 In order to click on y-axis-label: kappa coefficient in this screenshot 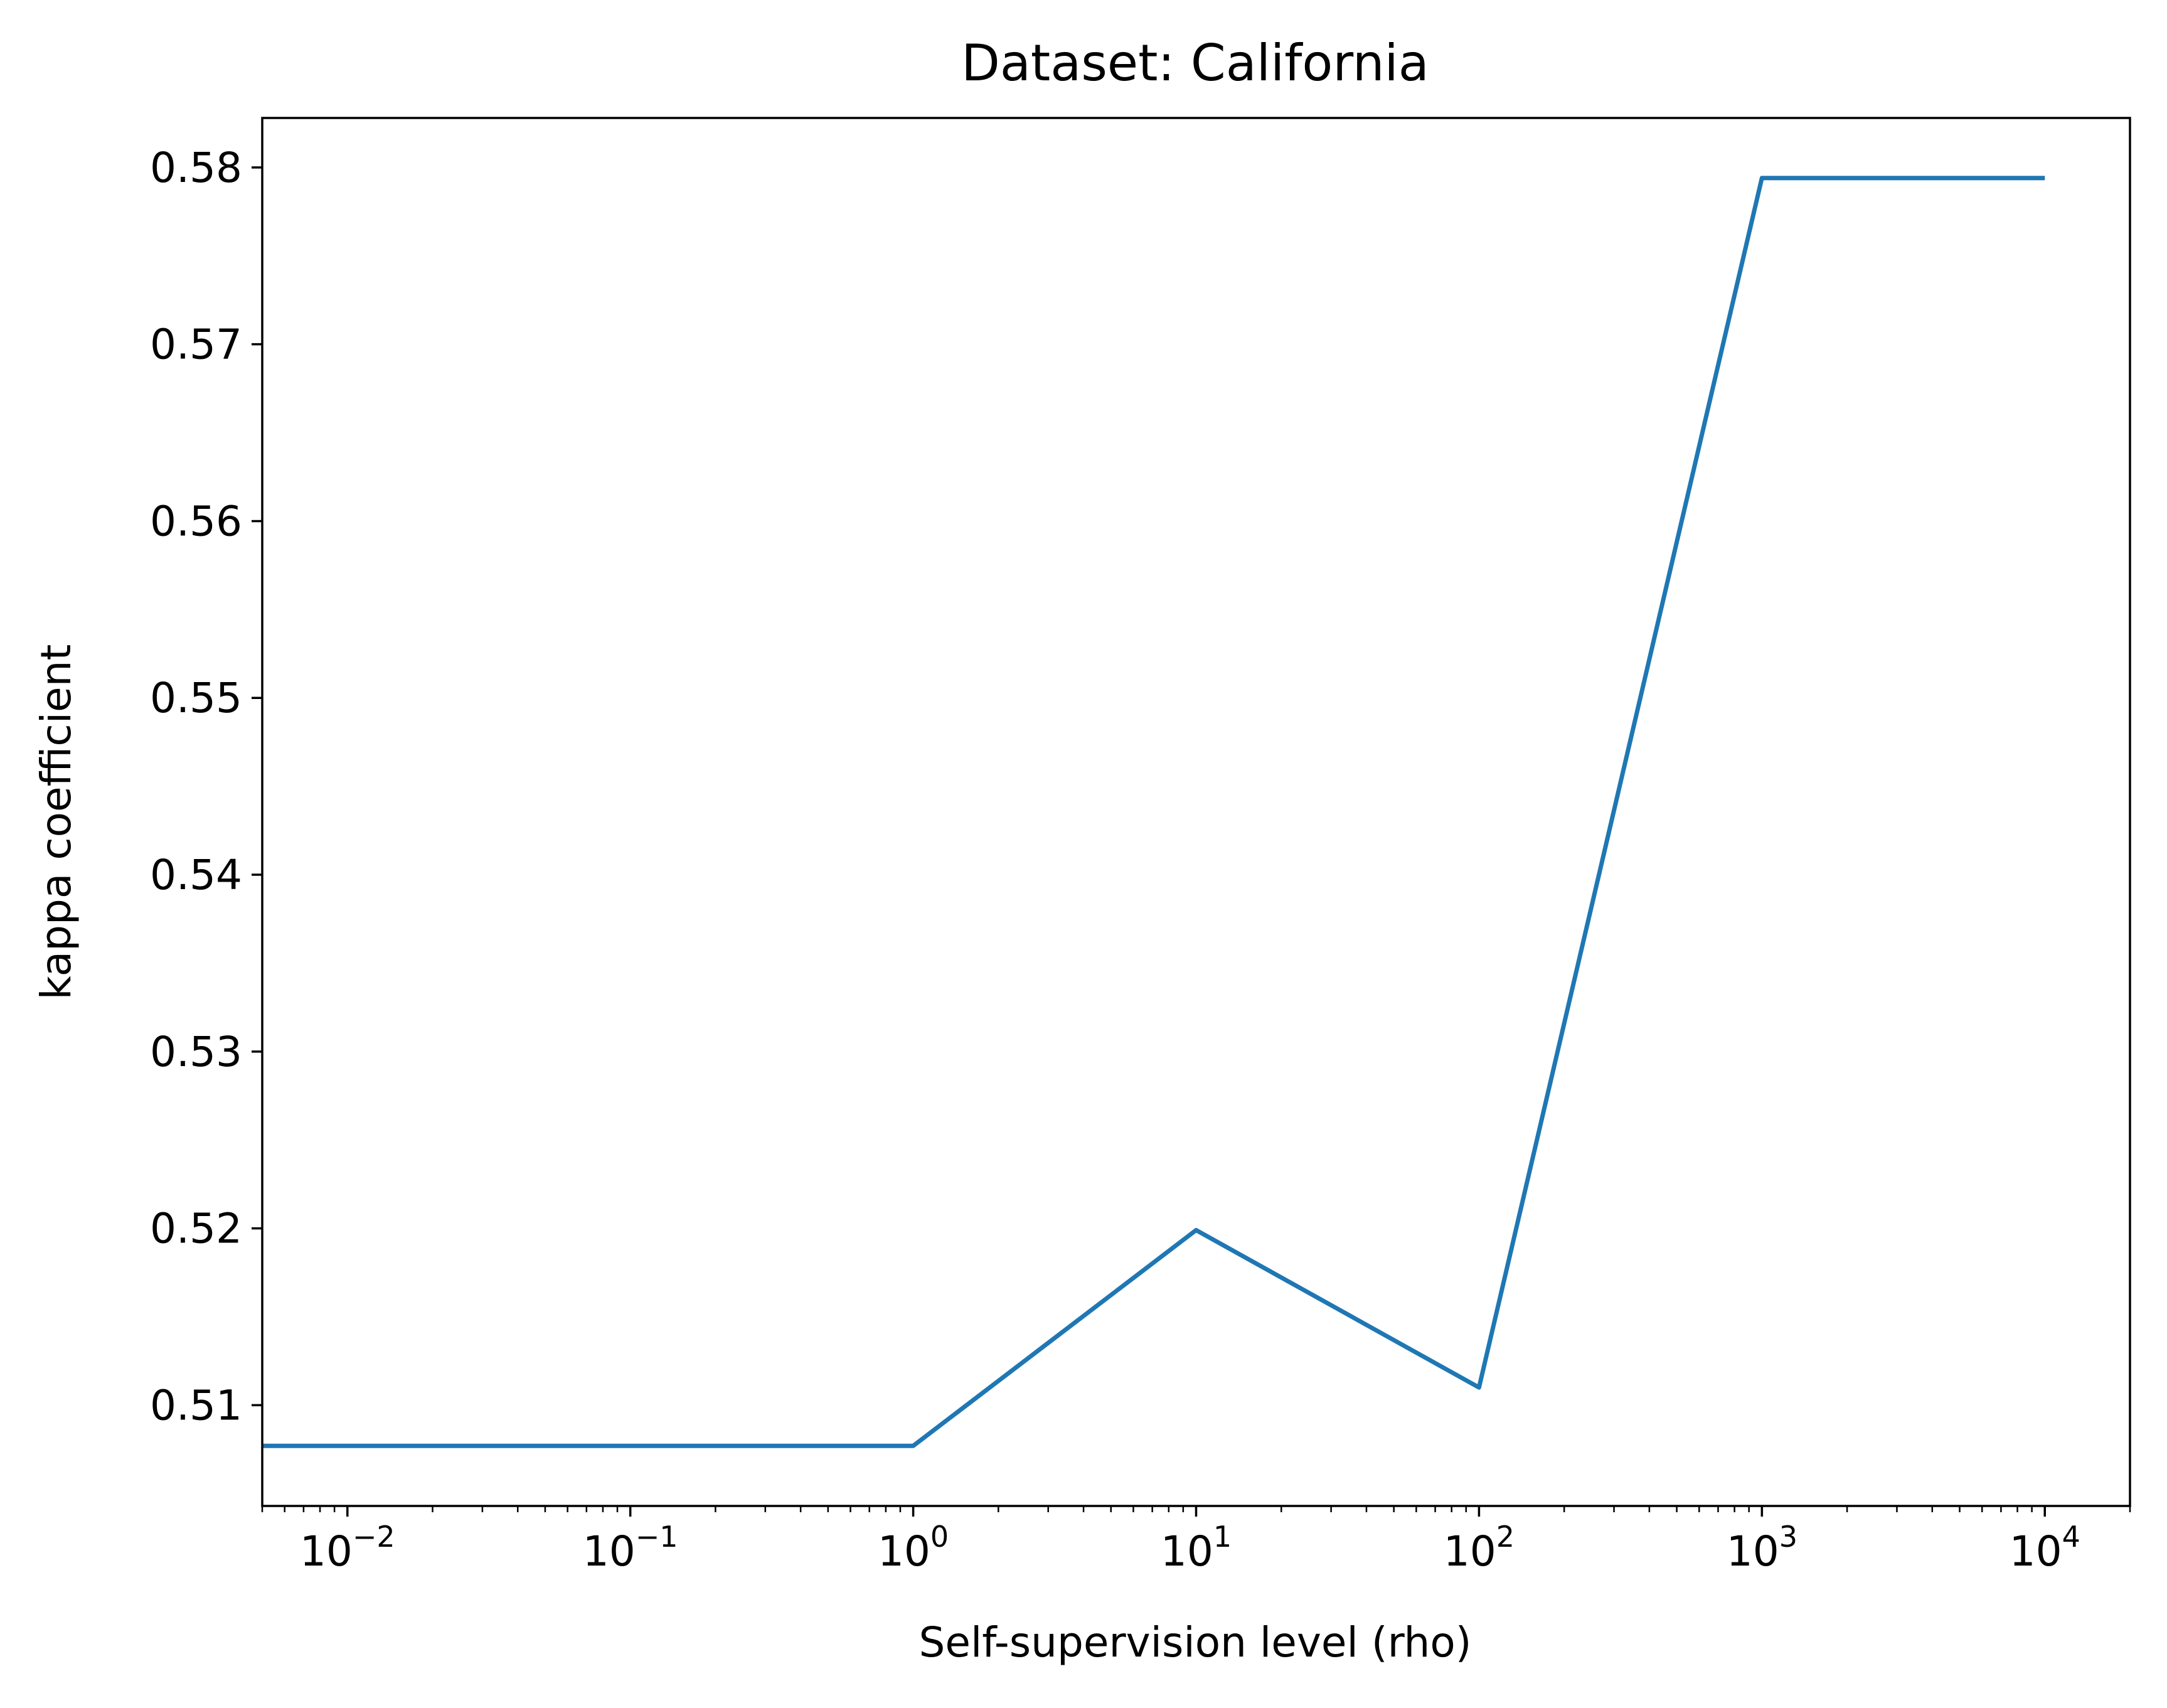, I will do `click(56, 822)`.